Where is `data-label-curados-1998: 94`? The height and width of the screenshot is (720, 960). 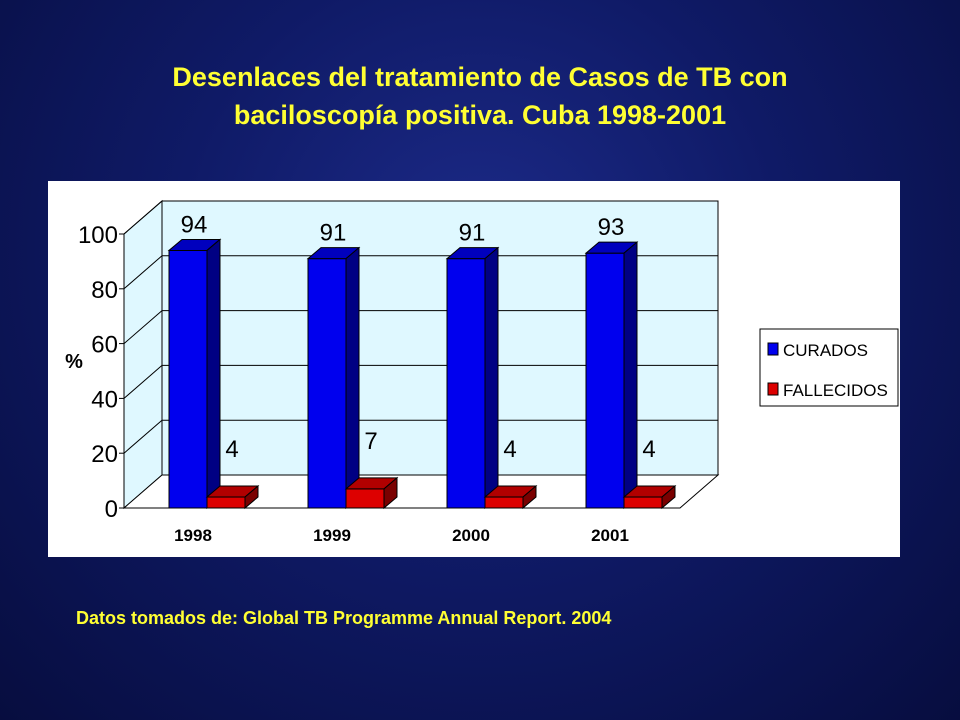 data-label-curados-1998: 94 is located at coordinates (194, 224).